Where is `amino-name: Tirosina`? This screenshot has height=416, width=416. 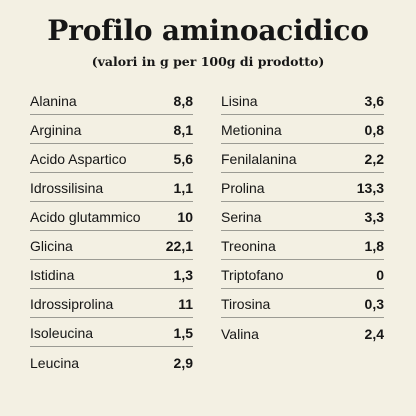 amino-name: Tirosina is located at coordinates (246, 304).